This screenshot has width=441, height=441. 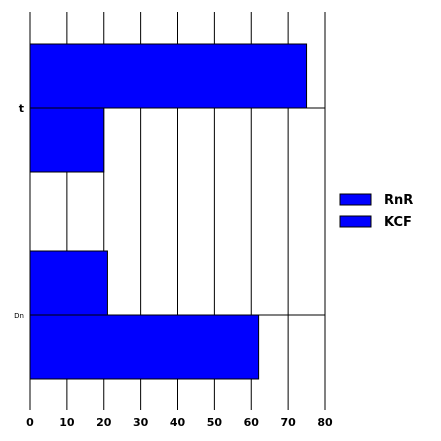 What do you see at coordinates (168, 76) in the screenshot?
I see `bar-rnr-t` at bounding box center [168, 76].